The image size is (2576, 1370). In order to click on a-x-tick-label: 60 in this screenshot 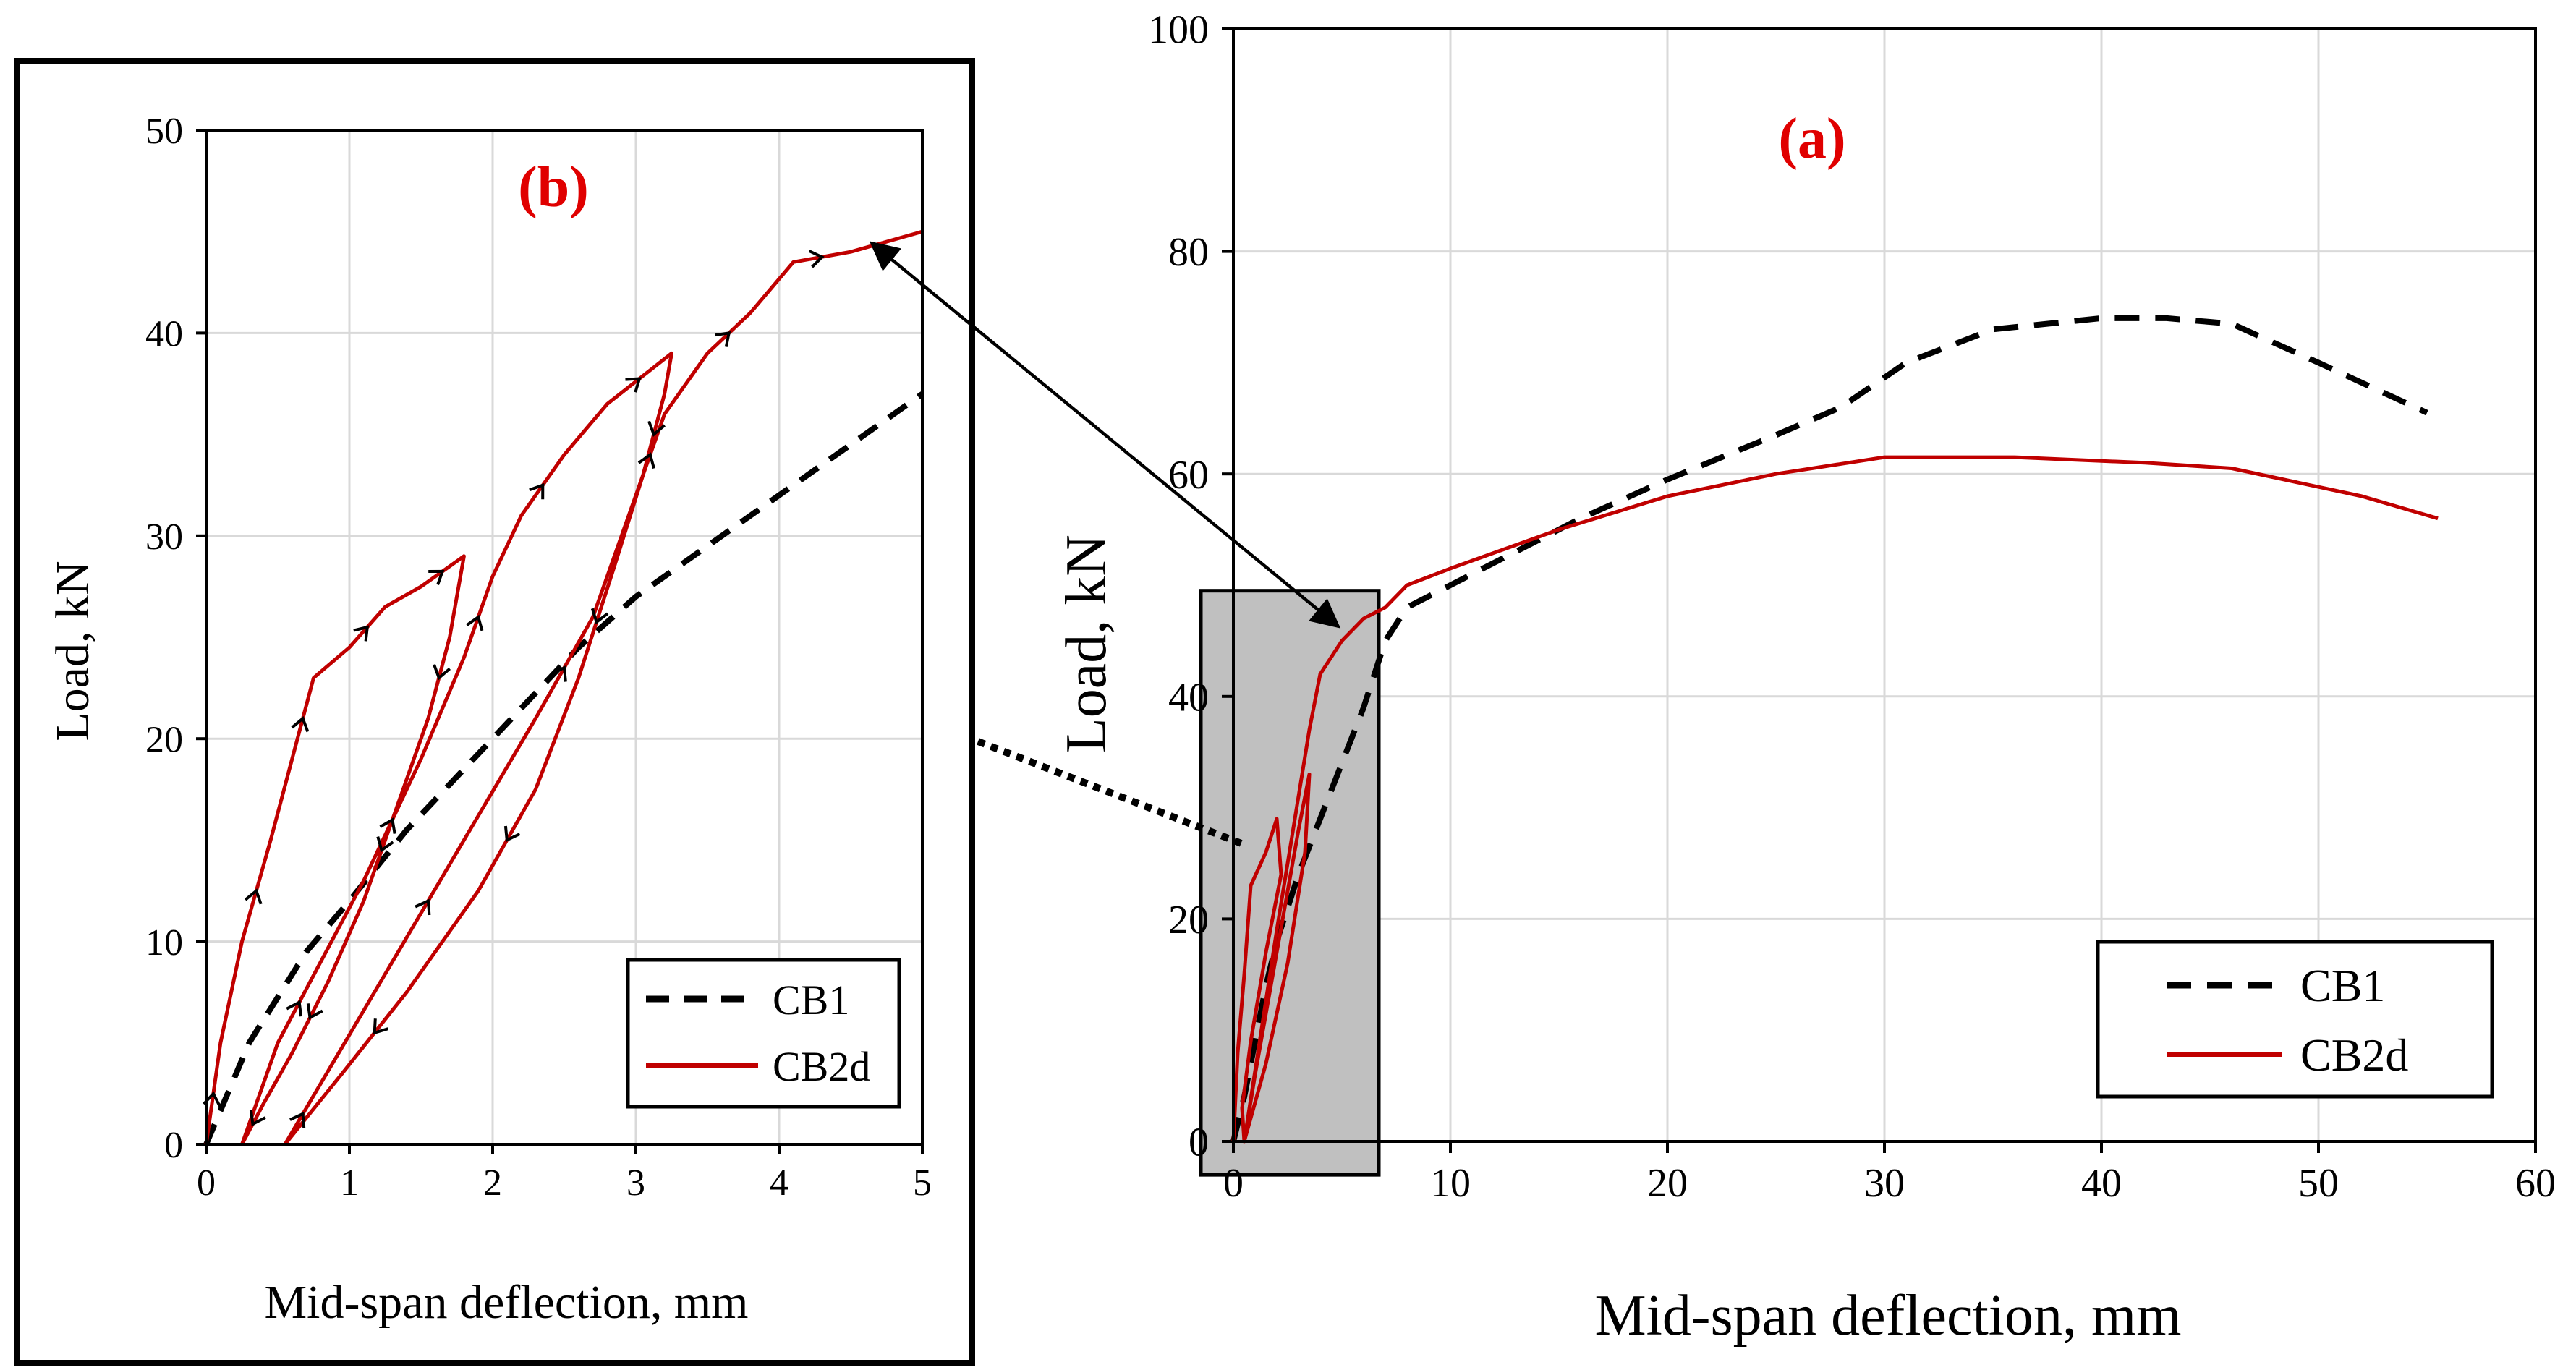, I will do `click(2535, 1184)`.